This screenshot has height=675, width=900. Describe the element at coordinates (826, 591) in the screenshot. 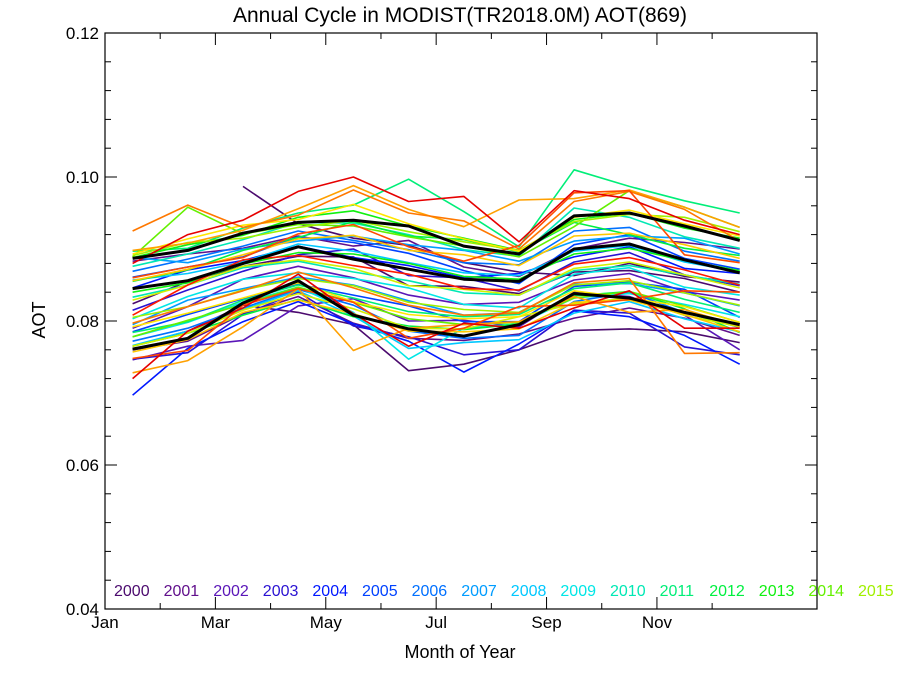

I see `legend-entry-2014: 2014` at that location.